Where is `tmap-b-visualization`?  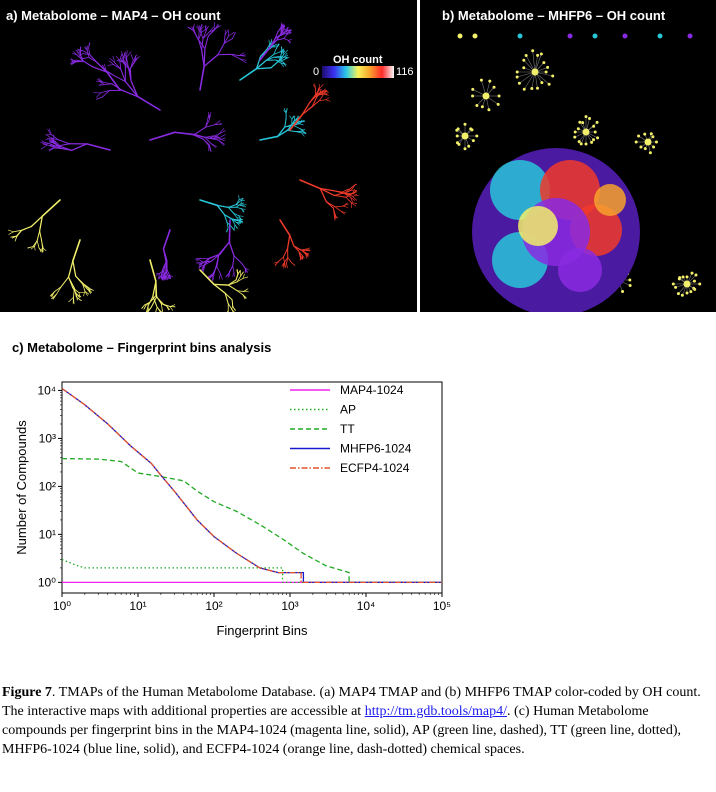
tmap-b-visualization is located at coordinates (578, 174).